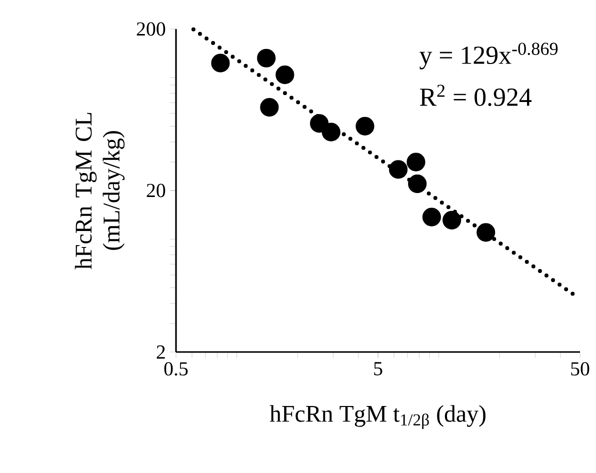 Image resolution: width=596 pixels, height=473 pixels. I want to click on x-axis-title: hFcRn TgM t$_{1/2β}$ (day), so click(378, 417).